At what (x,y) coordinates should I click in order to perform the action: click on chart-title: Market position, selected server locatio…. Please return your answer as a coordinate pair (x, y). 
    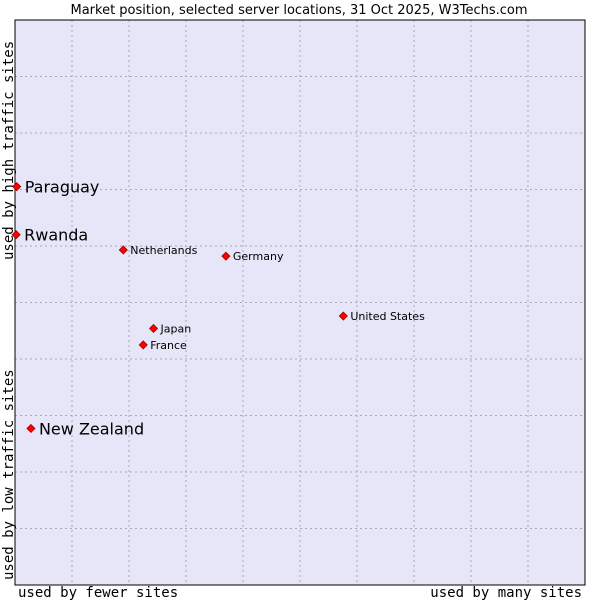
    Looking at the image, I should click on (298, 10).